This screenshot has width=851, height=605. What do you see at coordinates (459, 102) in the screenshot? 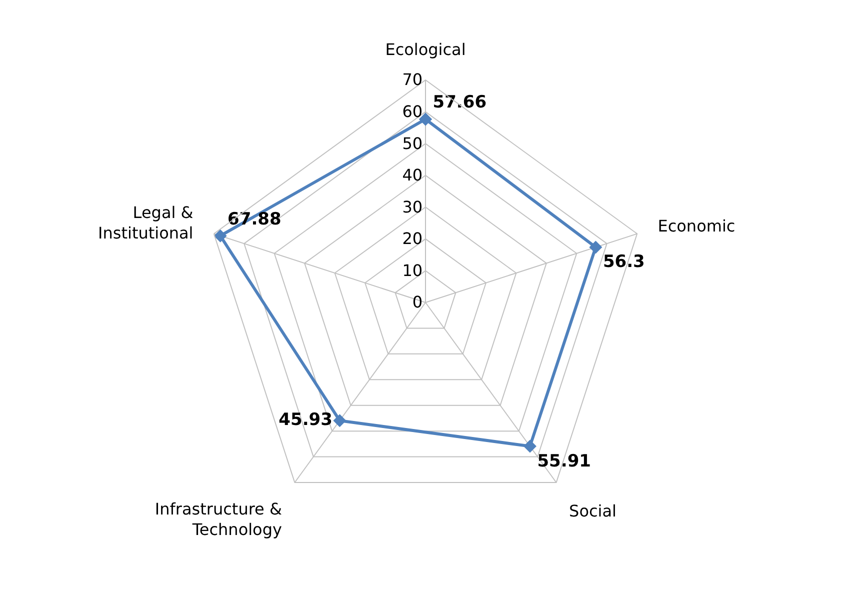
I see `data-label: 57.66` at bounding box center [459, 102].